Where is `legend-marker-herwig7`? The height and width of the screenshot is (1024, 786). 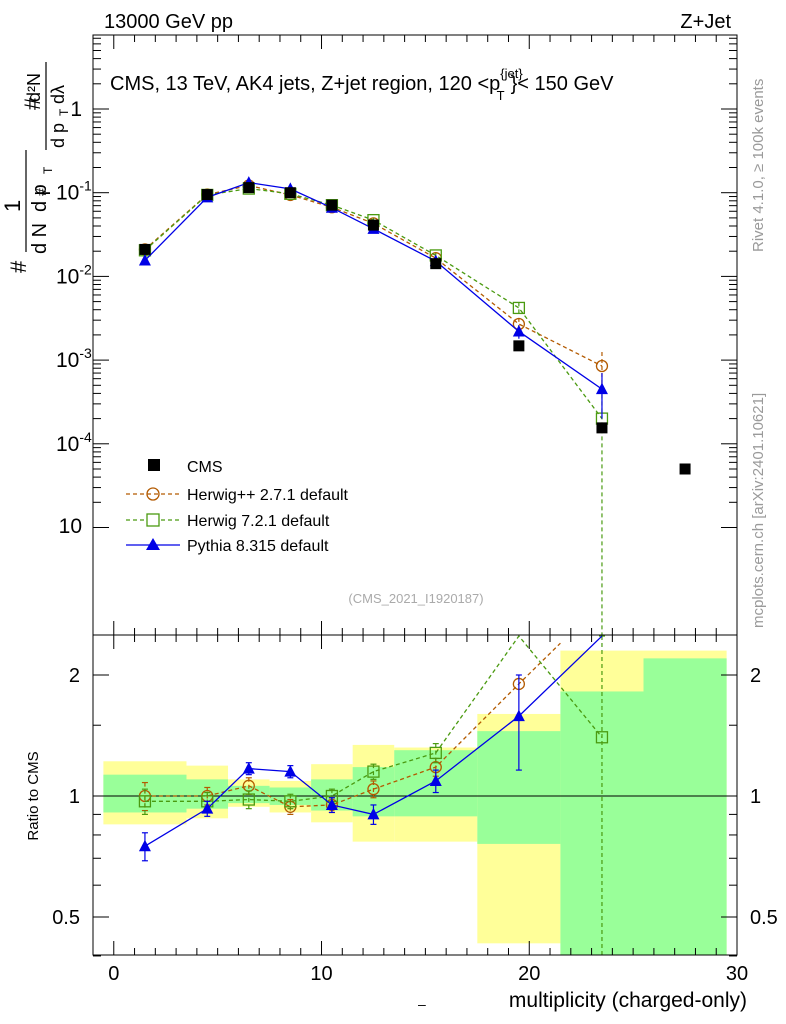 legend-marker-herwig7 is located at coordinates (153, 520).